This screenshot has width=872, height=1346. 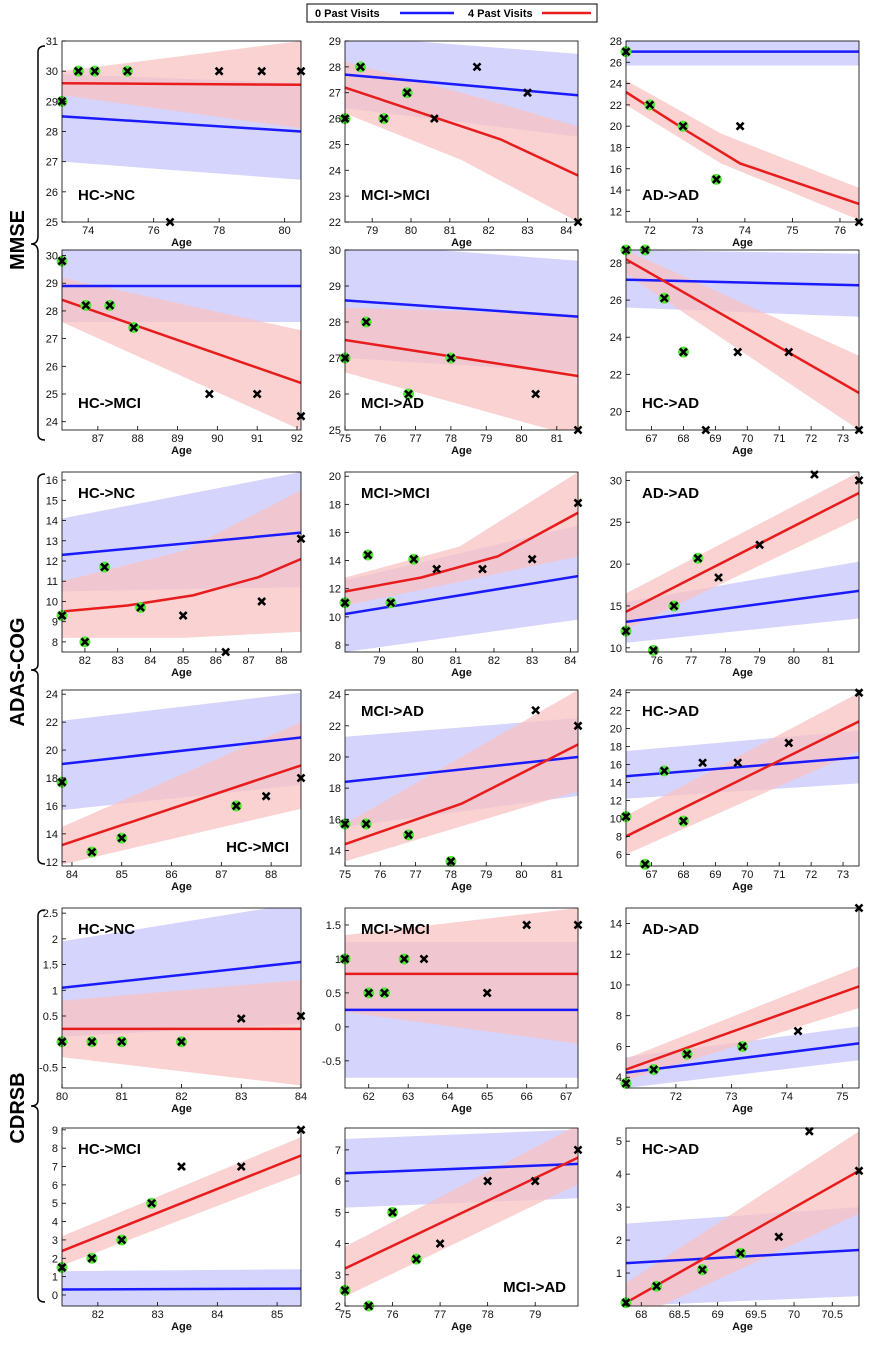 I want to click on y-tick-label: 9, so click(x=55, y=623).